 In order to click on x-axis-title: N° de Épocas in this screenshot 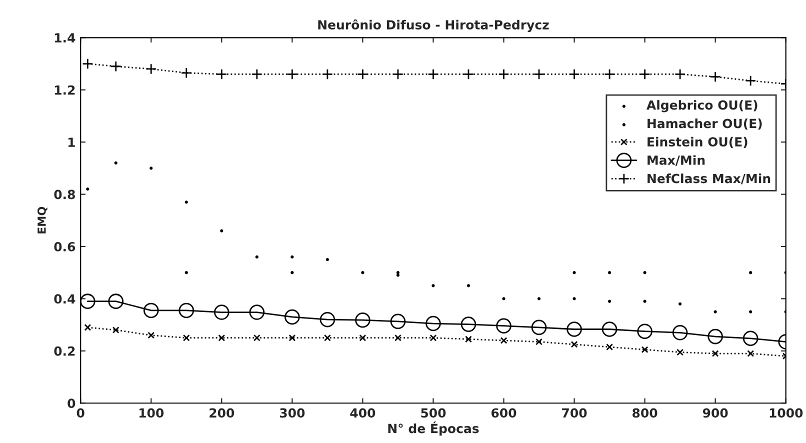, I will do `click(433, 428)`.